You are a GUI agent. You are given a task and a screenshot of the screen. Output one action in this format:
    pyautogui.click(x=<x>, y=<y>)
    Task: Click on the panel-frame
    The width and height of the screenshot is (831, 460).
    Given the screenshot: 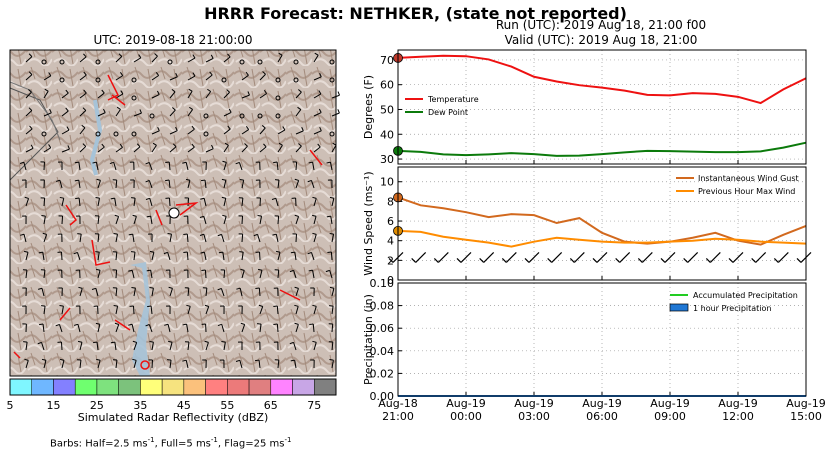 What is the action you would take?
    pyautogui.click(x=602, y=223)
    